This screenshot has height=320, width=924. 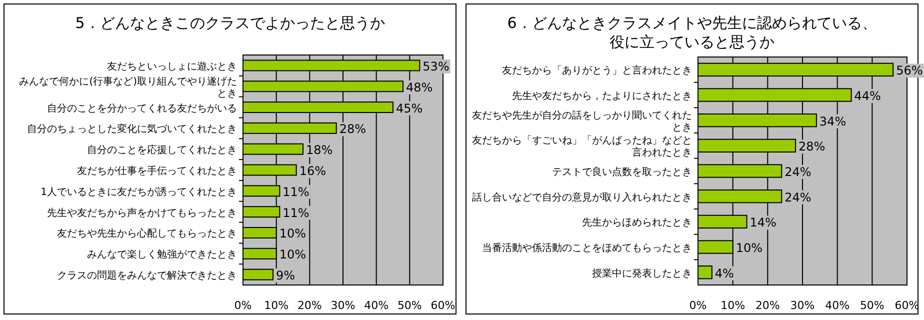 I want to click on chart-title: 5．どんなときこのクラスでよかったと思うか, so click(x=230, y=23).